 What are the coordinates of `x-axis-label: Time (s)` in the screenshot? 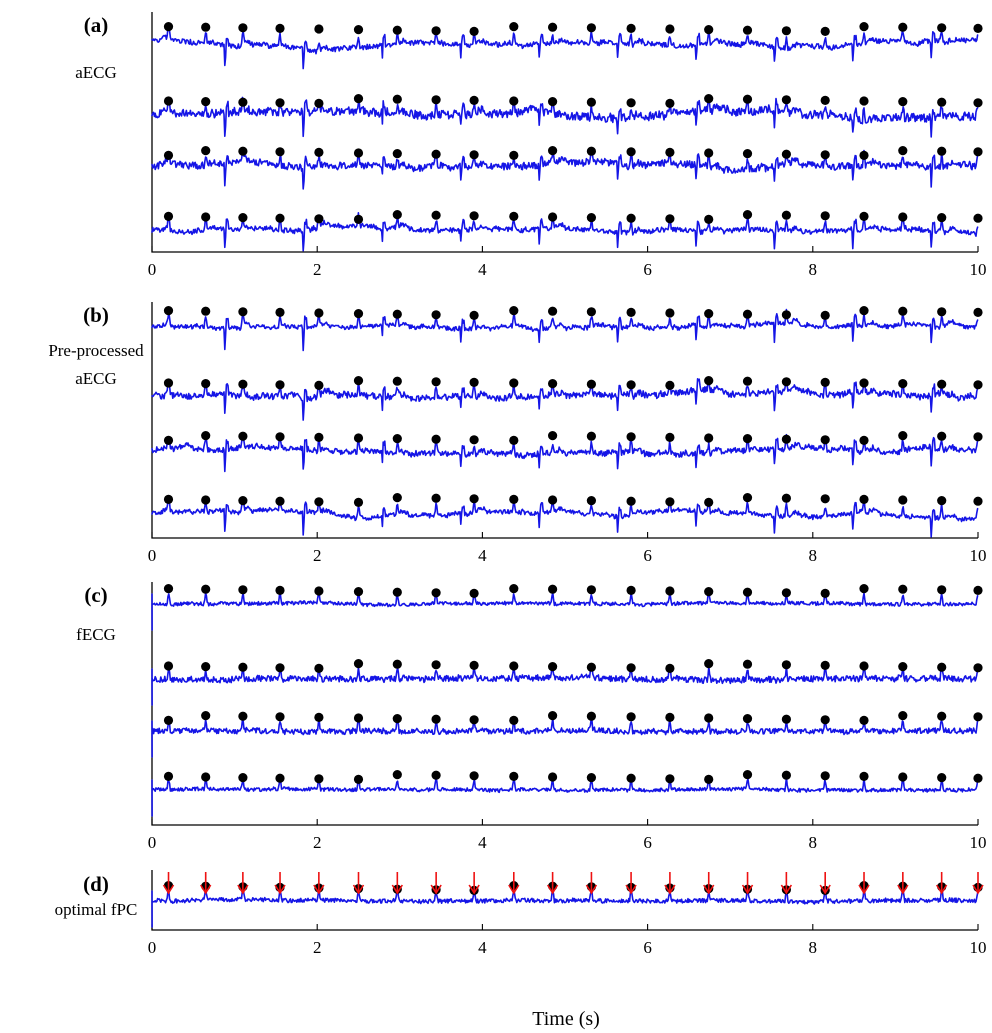 It's located at (566, 1019).